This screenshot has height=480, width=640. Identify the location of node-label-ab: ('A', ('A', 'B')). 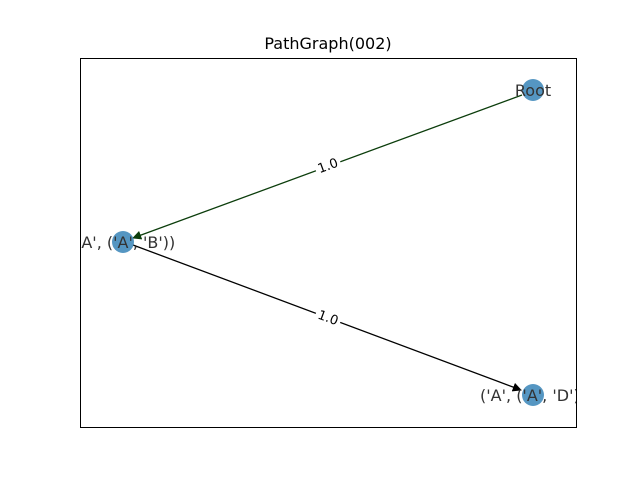
(123, 242).